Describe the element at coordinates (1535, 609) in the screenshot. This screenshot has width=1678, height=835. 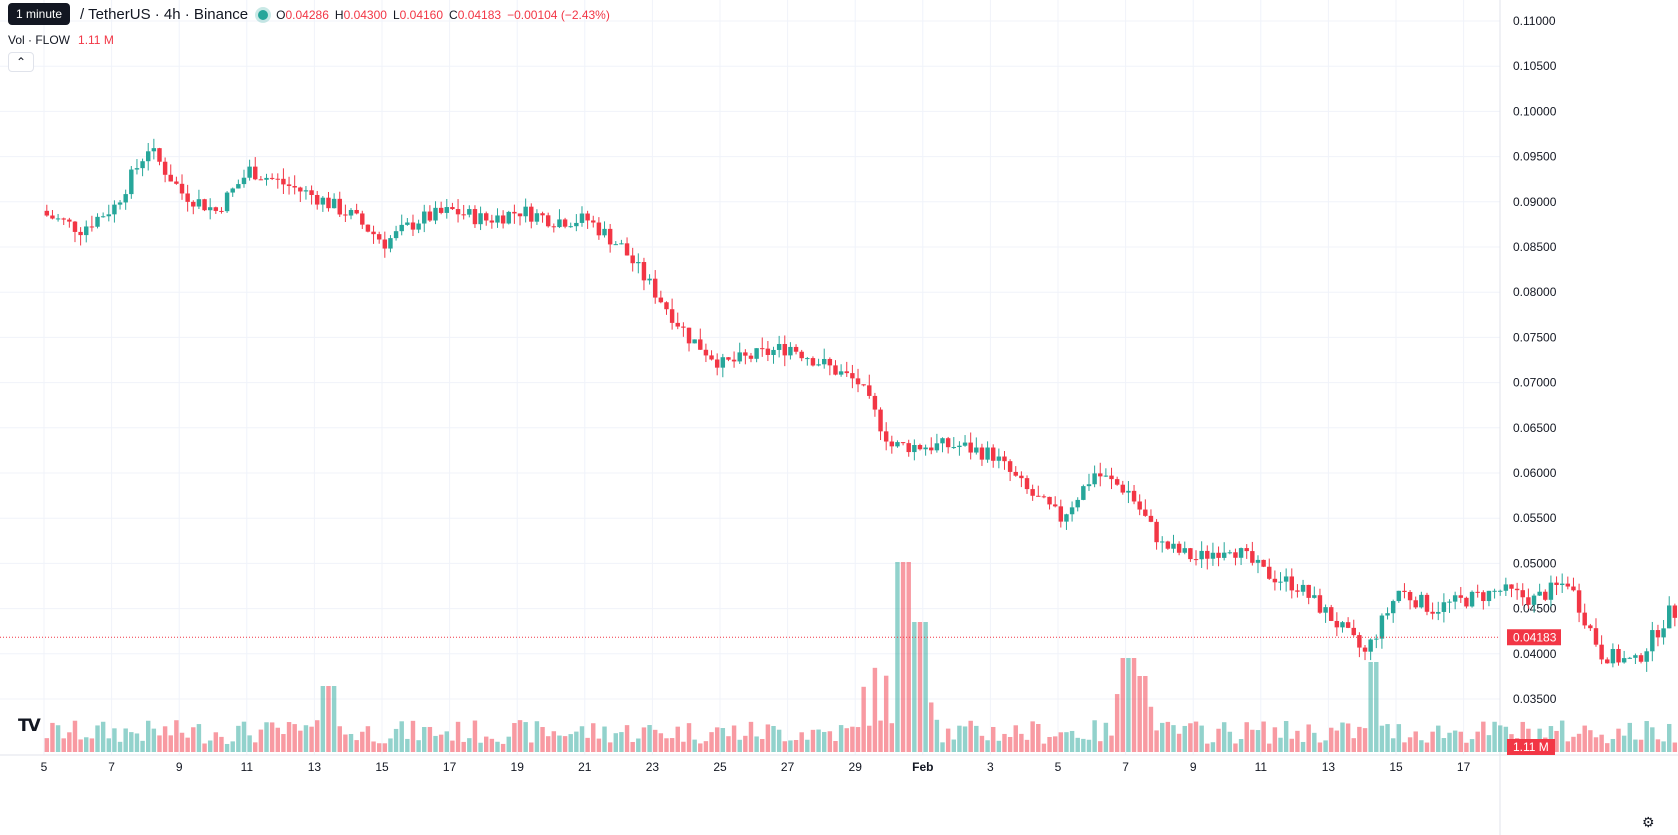
I see `y-tick-label: 0.04500` at that location.